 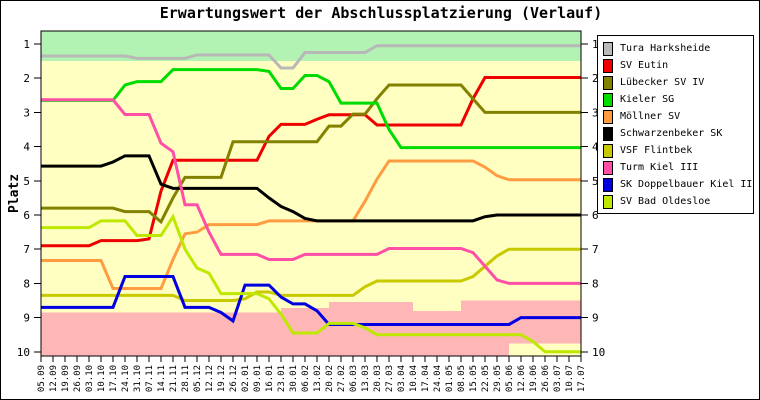 I want to click on legend-item: Möllner SV, so click(x=678, y=116).